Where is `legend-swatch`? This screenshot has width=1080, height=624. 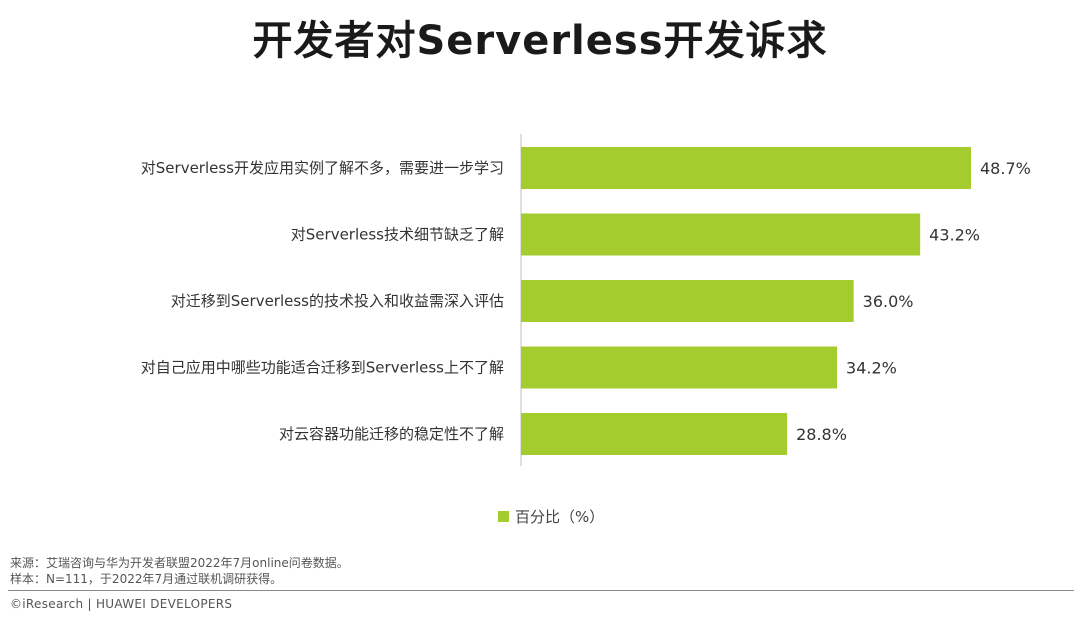 legend-swatch is located at coordinates (503, 516).